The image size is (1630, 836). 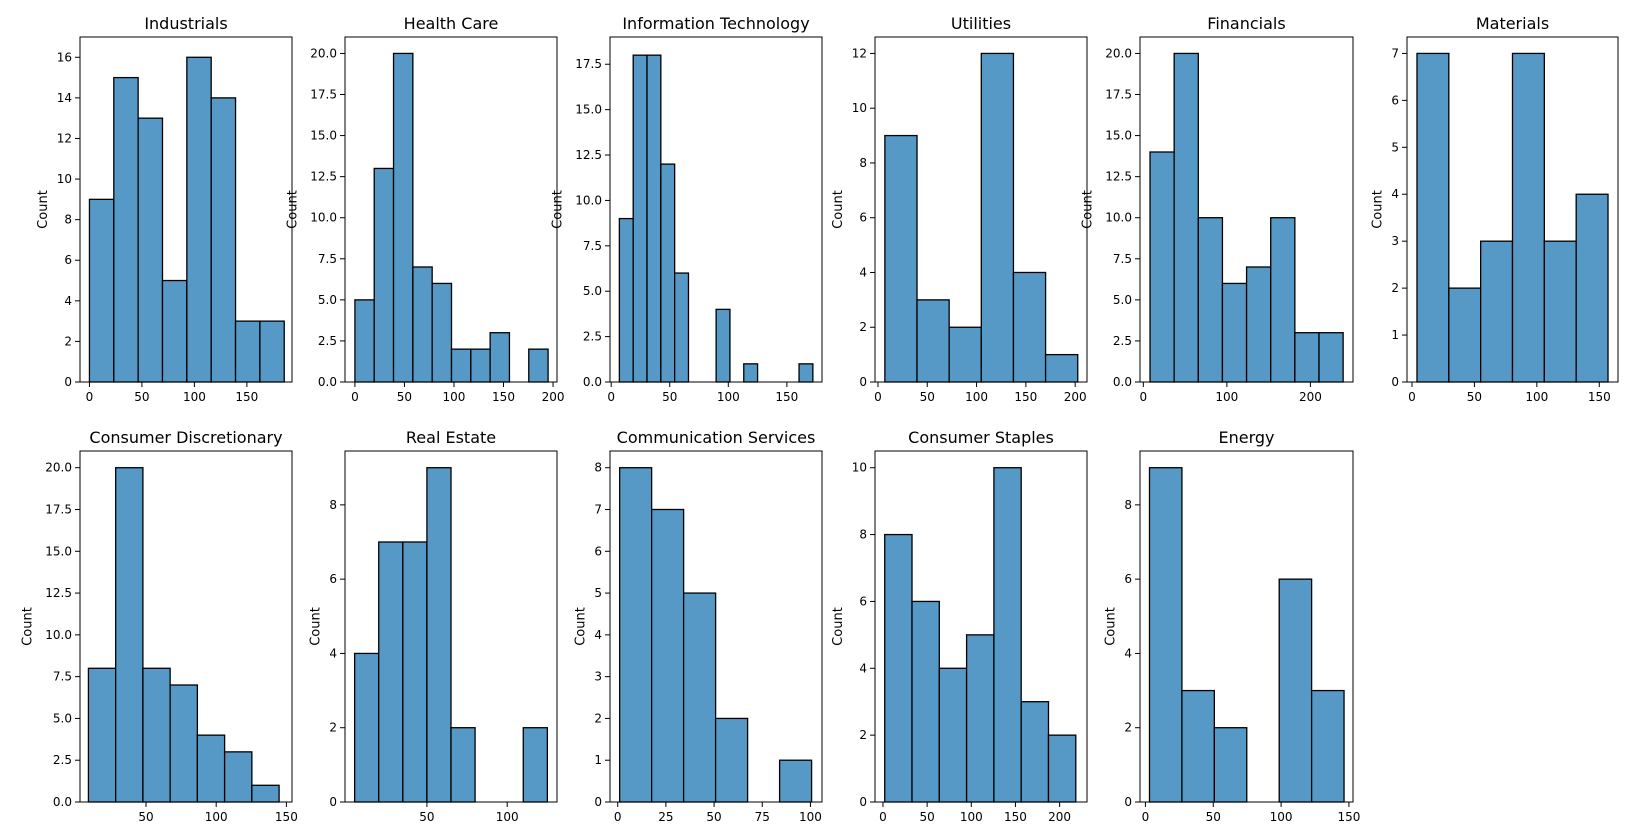 I want to click on subplot-industrials: 0 50 100 150 0 2 4 6 8 10 12 14 16 Industrials Count, so click(x=164, y=209).